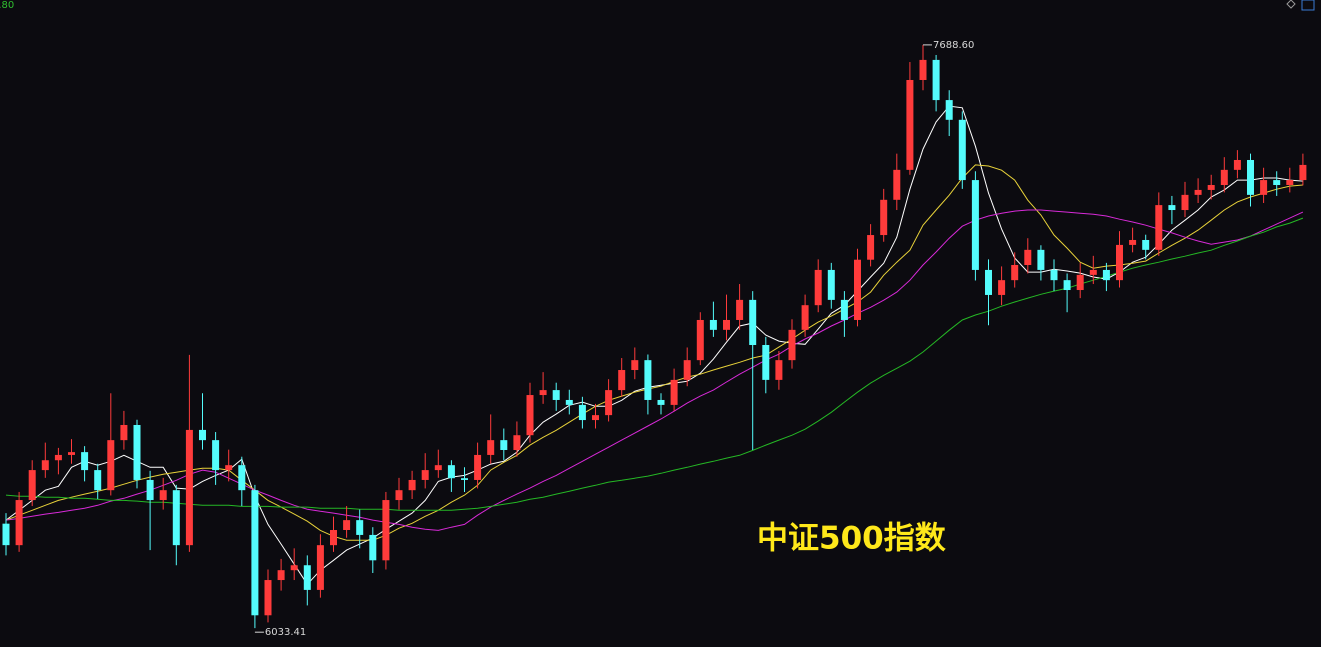 The height and width of the screenshot is (647, 1321). I want to click on icon-panel, so click(1308, 5).